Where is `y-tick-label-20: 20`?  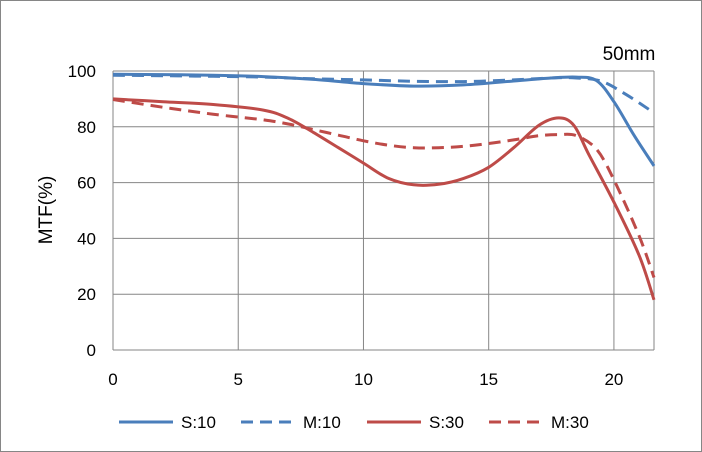
y-tick-label-20: 20 is located at coordinates (86, 294).